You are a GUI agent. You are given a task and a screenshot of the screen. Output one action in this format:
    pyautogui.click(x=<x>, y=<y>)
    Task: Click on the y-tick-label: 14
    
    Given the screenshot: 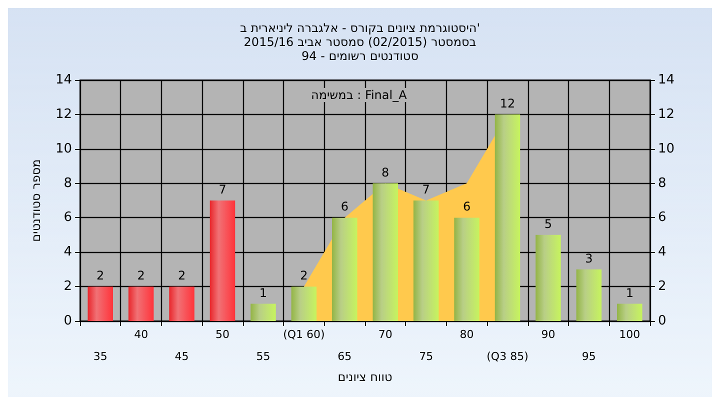 What is the action you would take?
    pyautogui.click(x=63, y=80)
    